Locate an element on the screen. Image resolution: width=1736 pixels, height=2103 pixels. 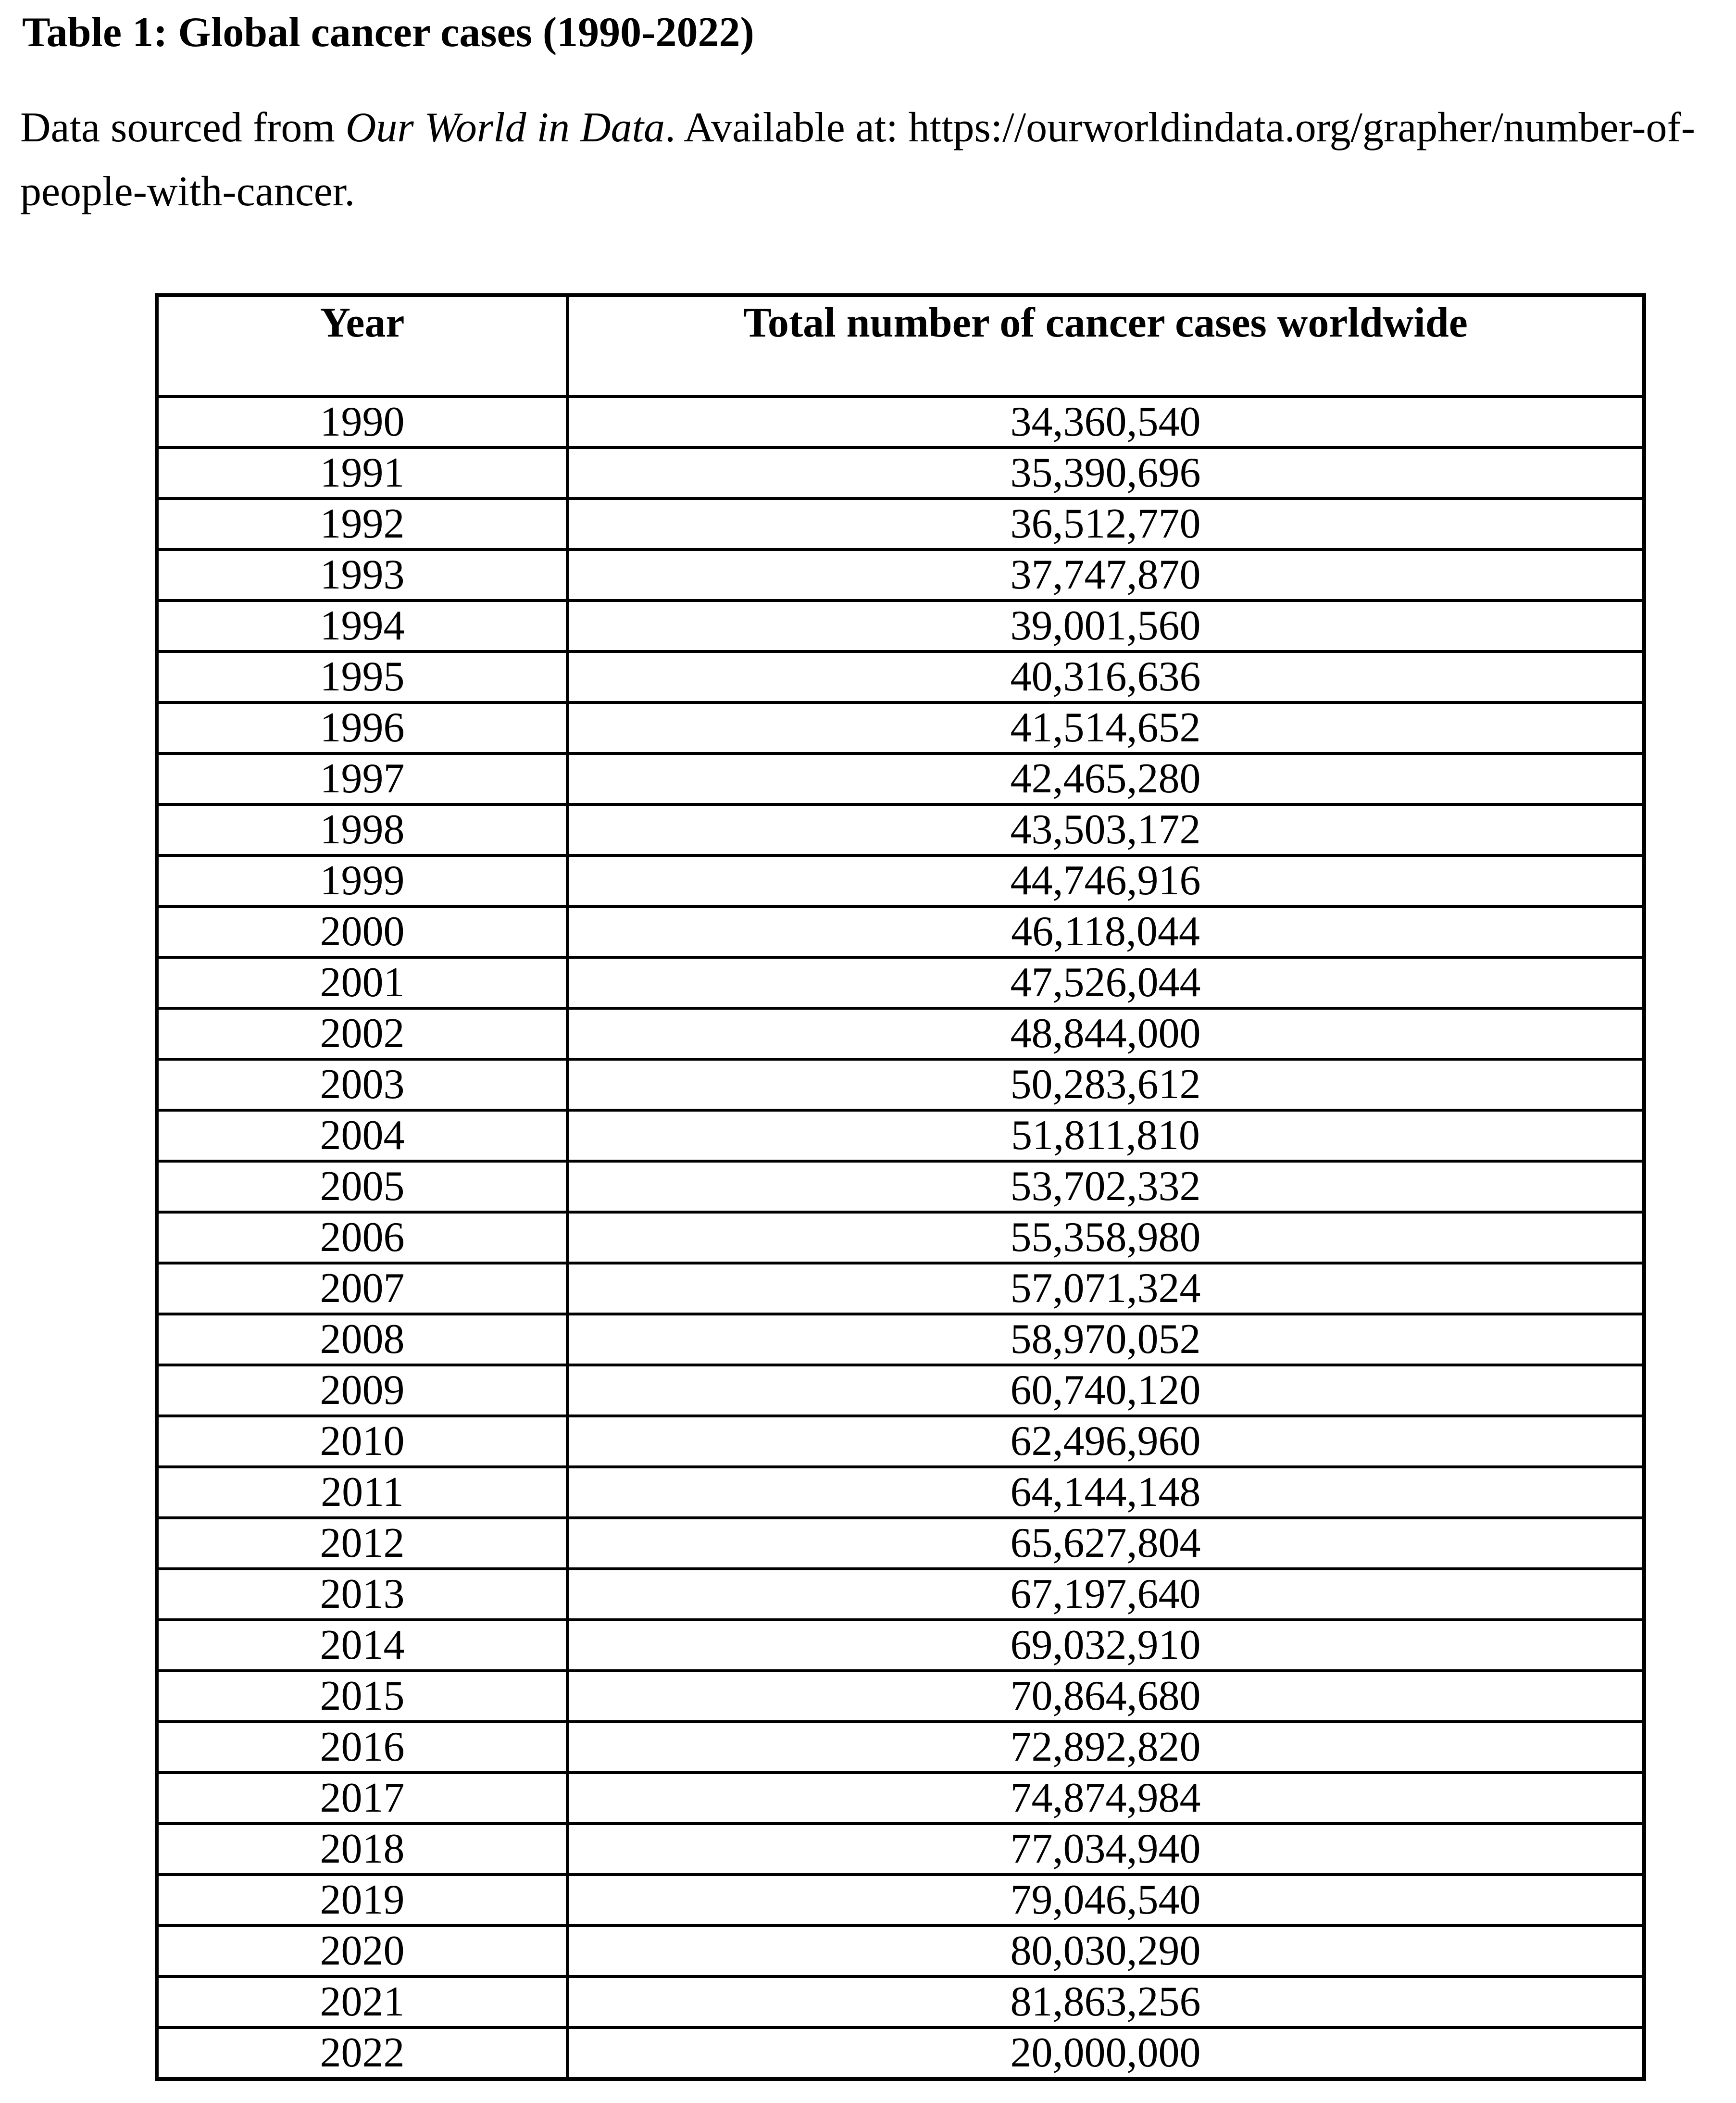
table-row: 2017 74,874,984 is located at coordinates (900, 1798).